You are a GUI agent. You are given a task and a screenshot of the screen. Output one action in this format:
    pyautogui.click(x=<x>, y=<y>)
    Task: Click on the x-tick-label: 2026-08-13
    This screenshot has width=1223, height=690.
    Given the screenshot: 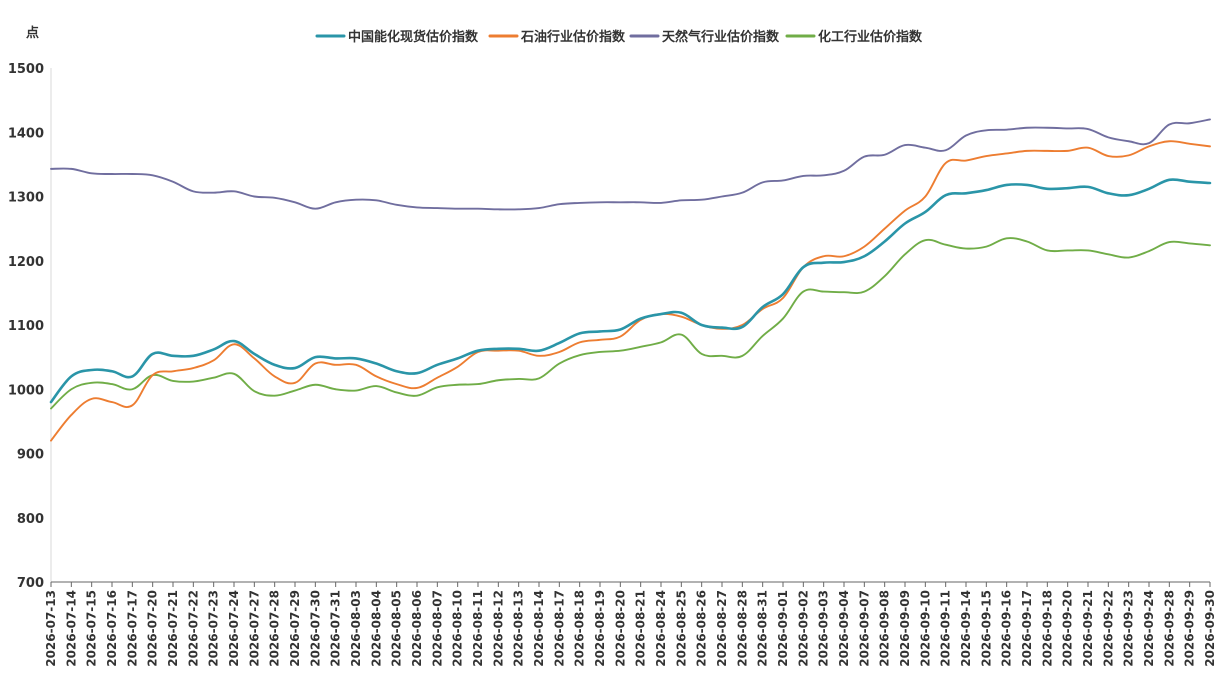 What is the action you would take?
    pyautogui.click(x=519, y=628)
    